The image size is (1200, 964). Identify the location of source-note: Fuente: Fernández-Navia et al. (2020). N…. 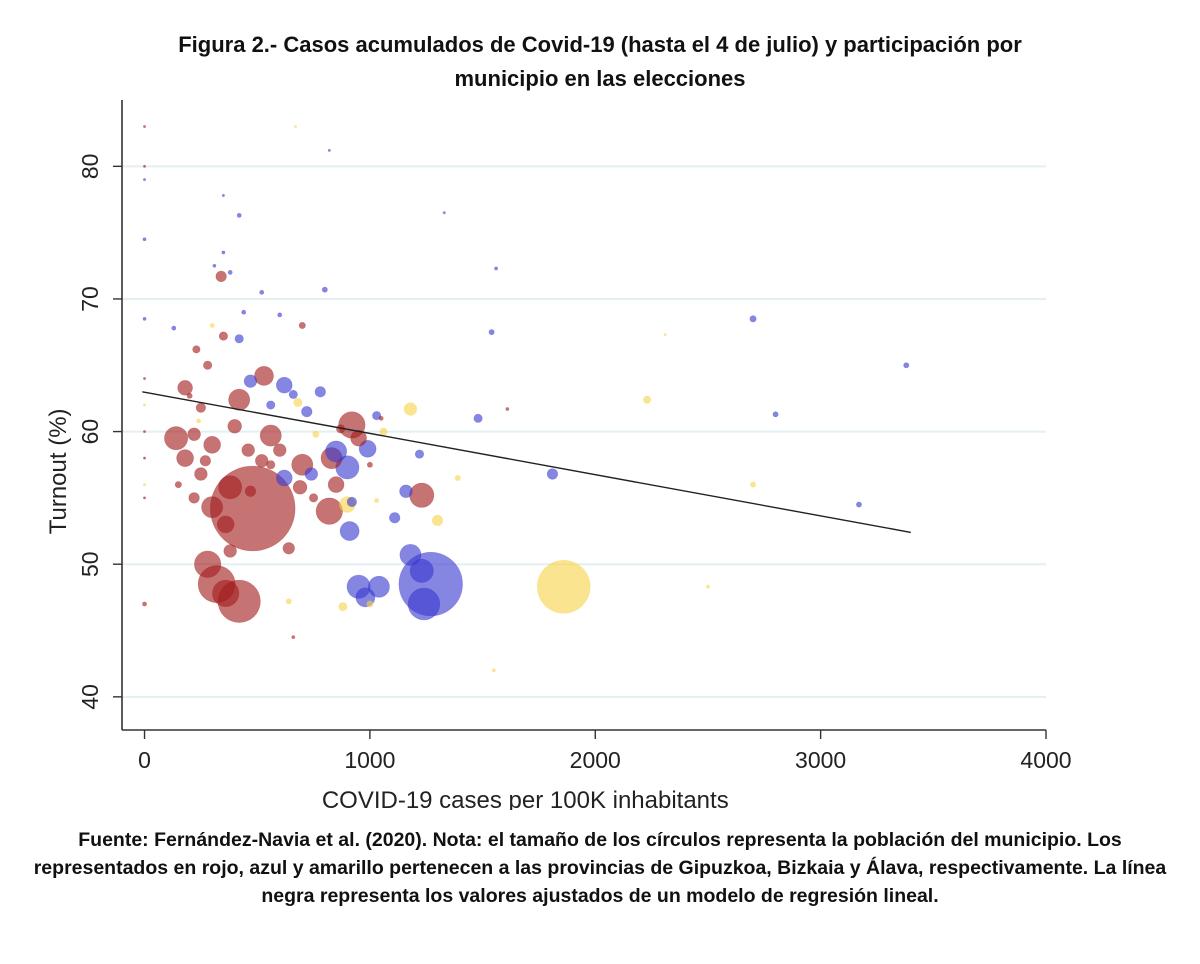
(600, 868).